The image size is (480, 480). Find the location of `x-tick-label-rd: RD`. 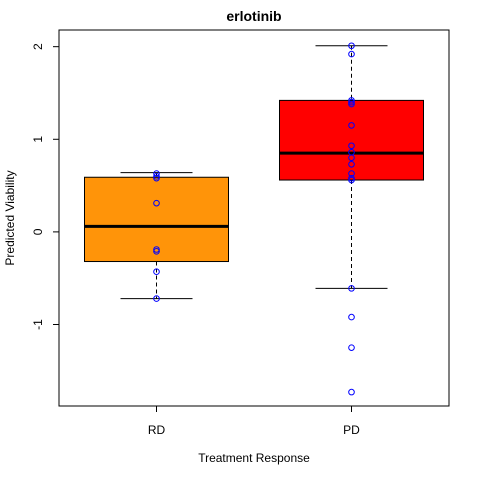

x-tick-label-rd: RD is located at coordinates (157, 430).